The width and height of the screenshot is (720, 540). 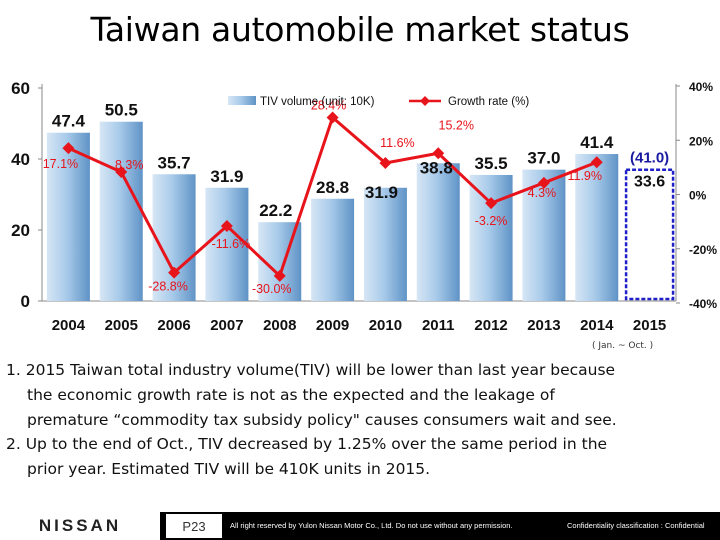 What do you see at coordinates (649, 234) in the screenshot?
I see `forecast-box-2015` at bounding box center [649, 234].